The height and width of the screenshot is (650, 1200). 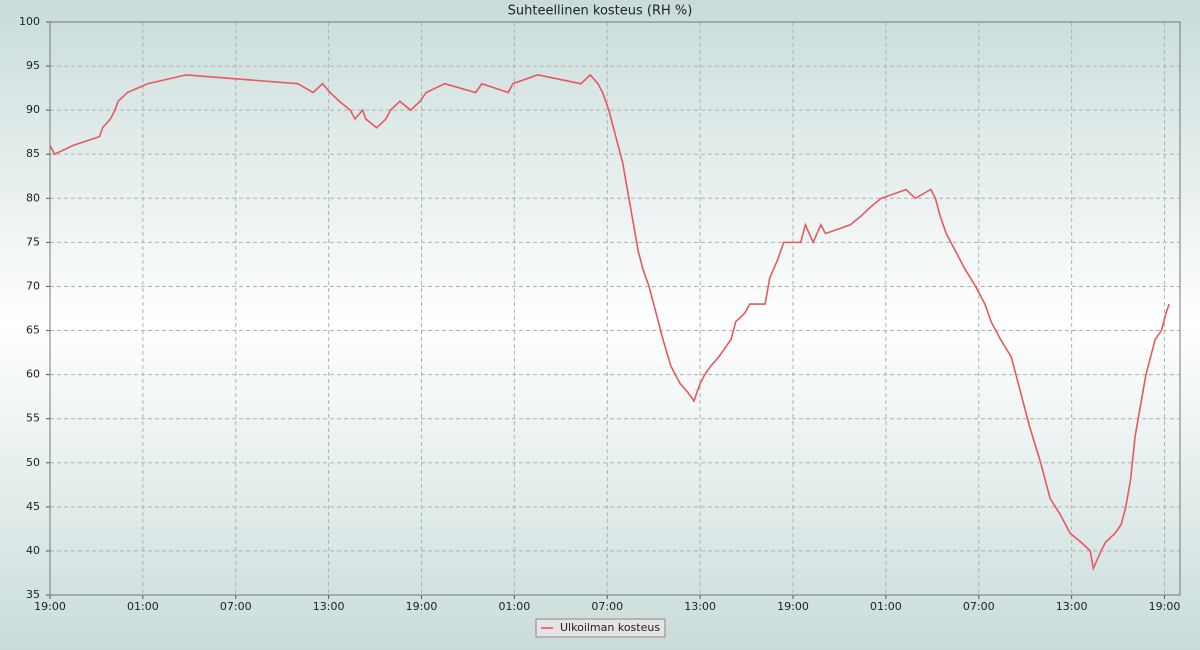 I want to click on legend-label: Ulkoilman kosteus, so click(x=610, y=627).